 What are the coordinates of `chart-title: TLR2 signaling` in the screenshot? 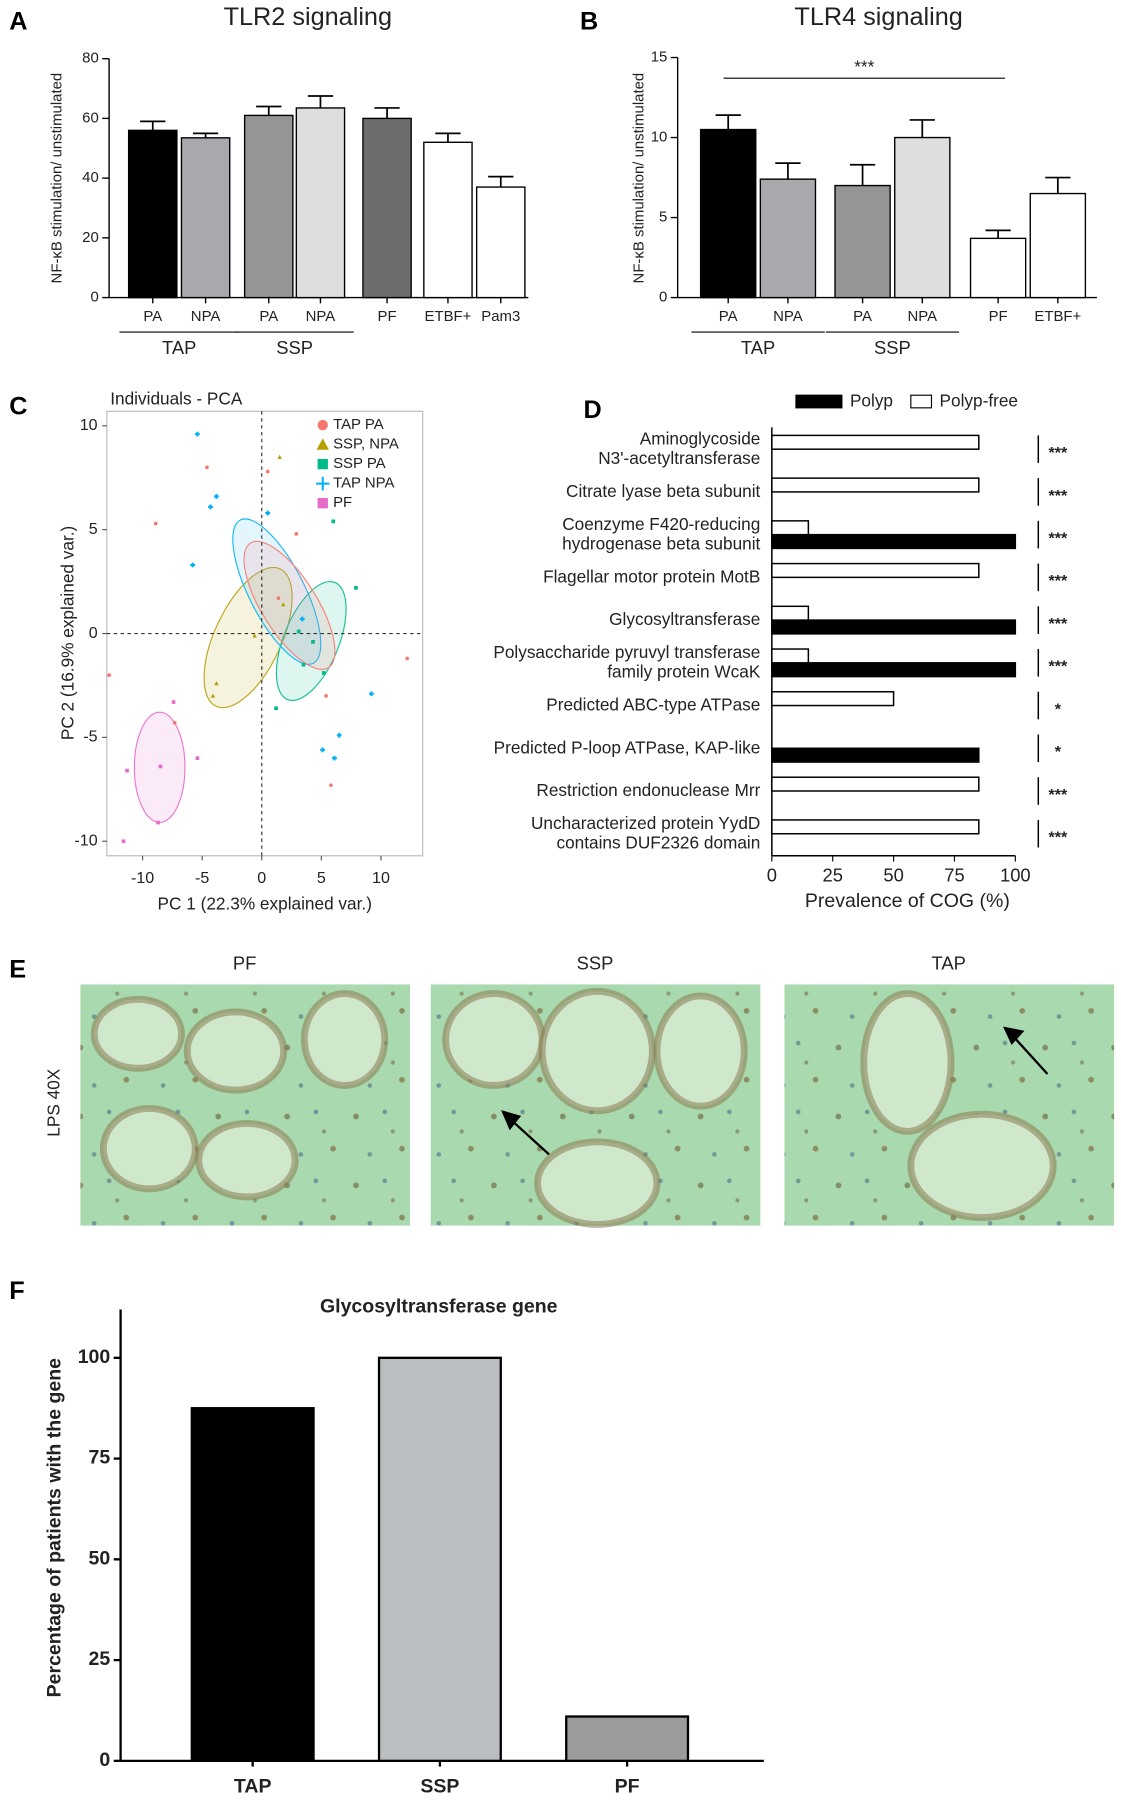 It's located at (308, 17).